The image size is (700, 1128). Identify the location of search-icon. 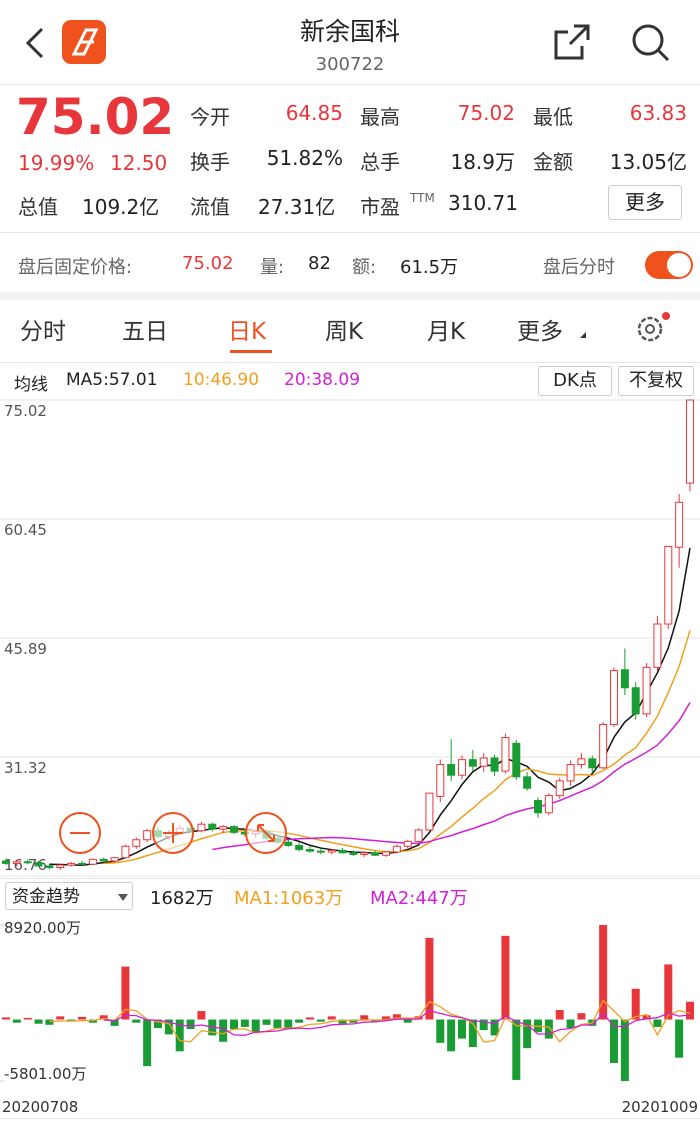
(651, 43).